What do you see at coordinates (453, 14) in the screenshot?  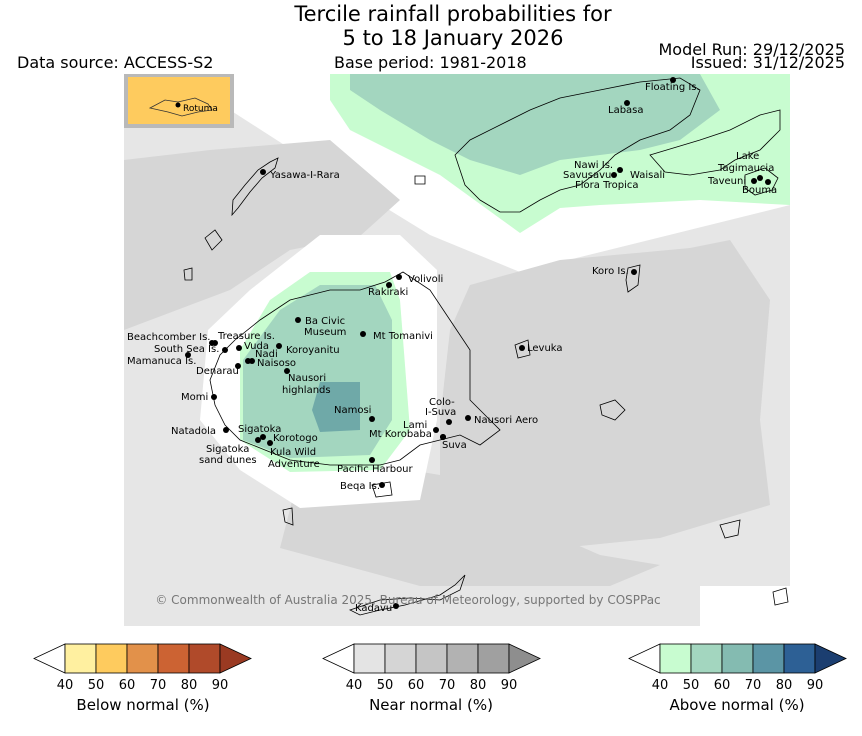 I see `title-line-1: Tercile rainfall probabilities for` at bounding box center [453, 14].